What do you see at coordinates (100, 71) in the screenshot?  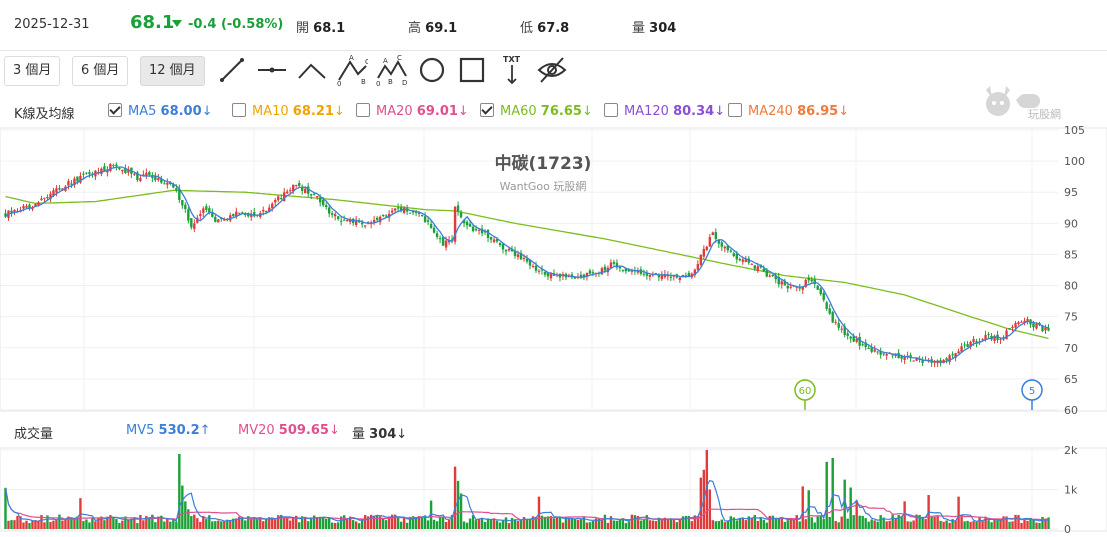 I see `range-6m-button: 6 個月` at bounding box center [100, 71].